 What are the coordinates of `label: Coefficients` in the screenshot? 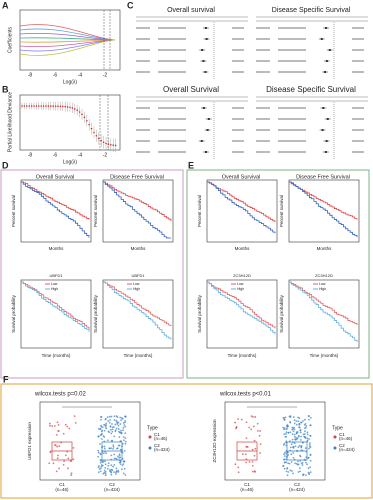 It's located at (10, 39).